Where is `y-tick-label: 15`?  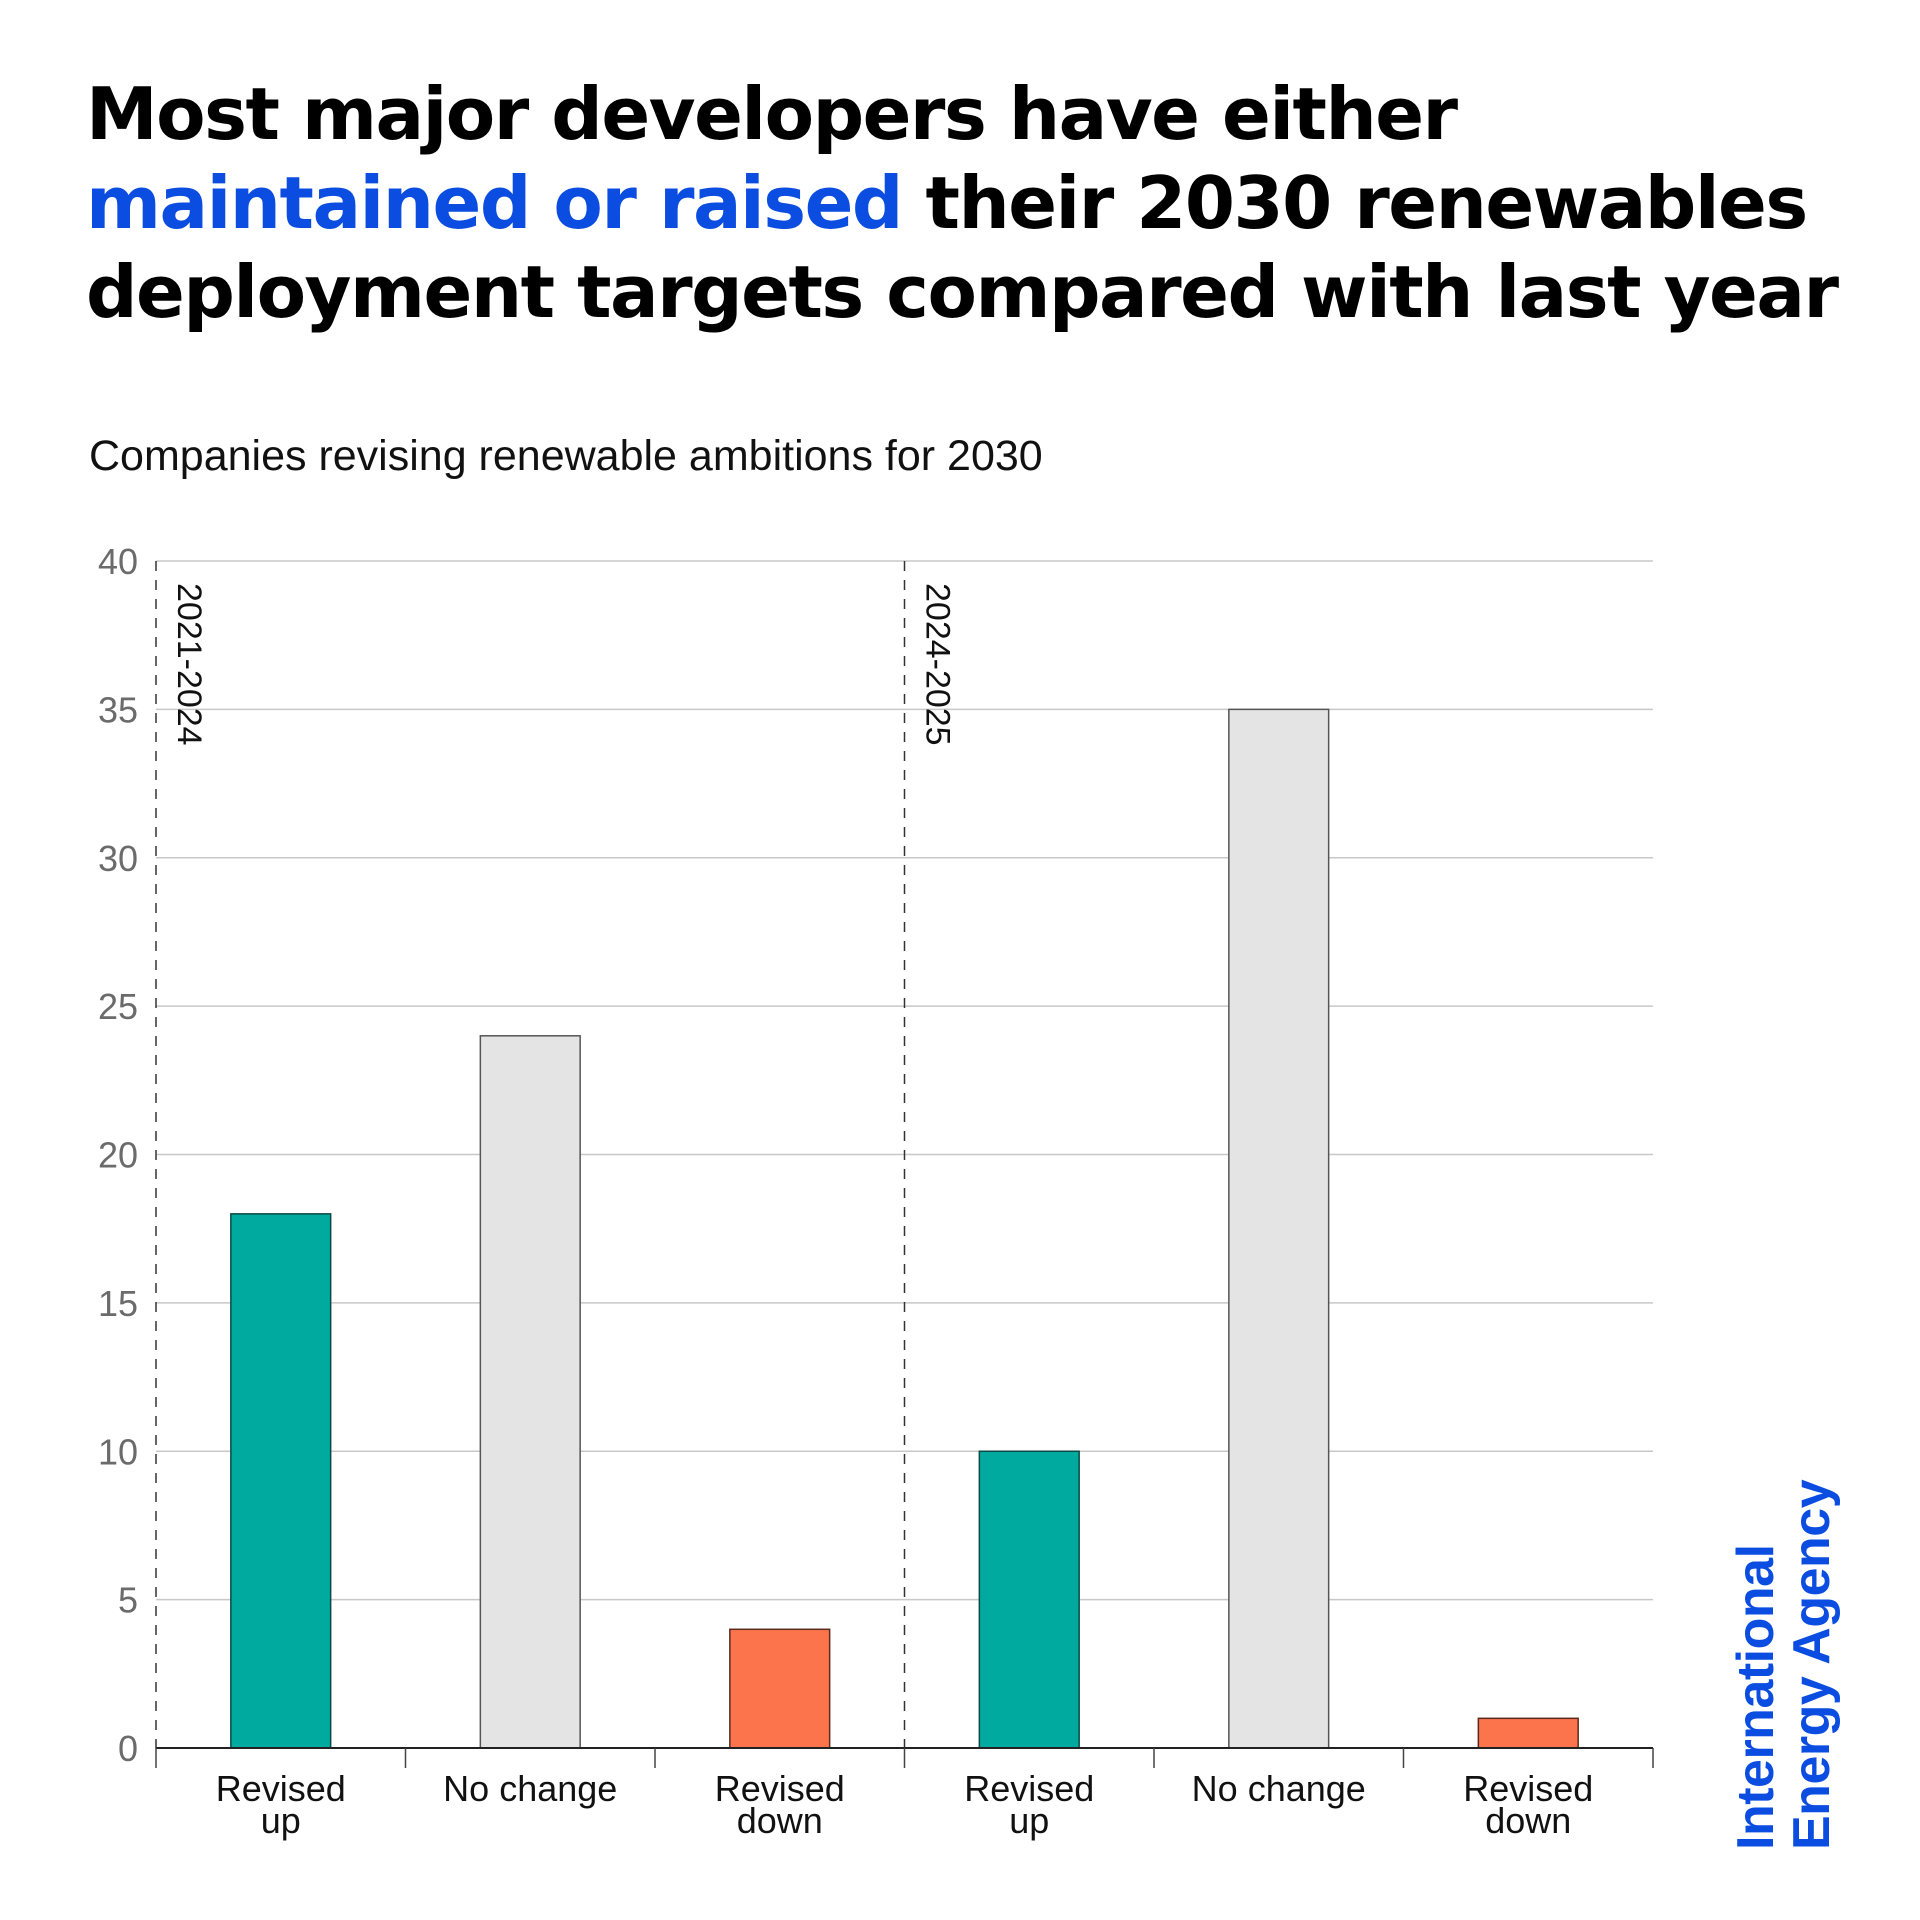 y-tick-label: 15 is located at coordinates (118, 1303).